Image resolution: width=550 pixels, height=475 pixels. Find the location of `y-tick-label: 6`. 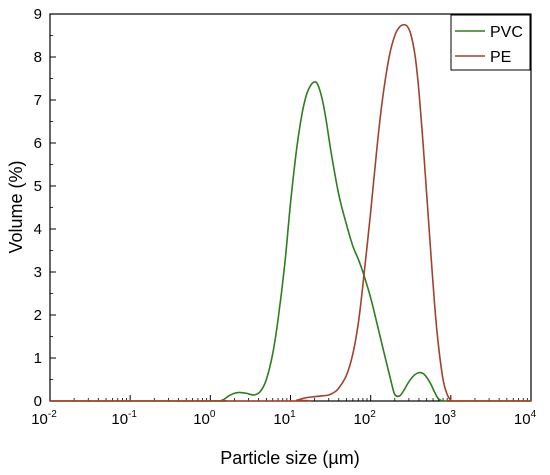

y-tick-label: 6 is located at coordinates (38, 143).